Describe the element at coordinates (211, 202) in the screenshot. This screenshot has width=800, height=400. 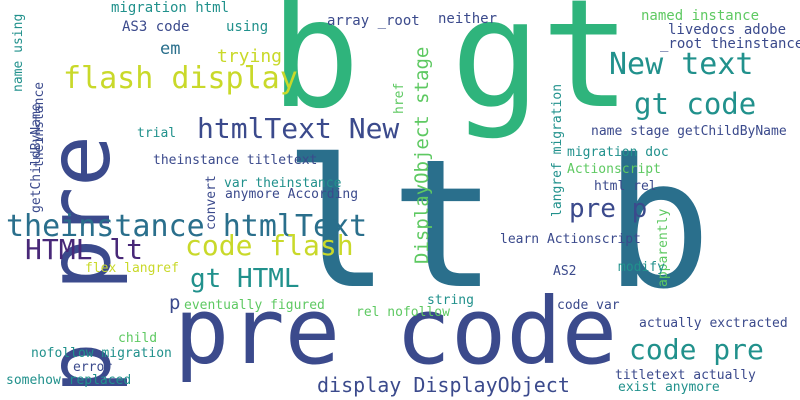
I see `cloud-word: convert` at that location.